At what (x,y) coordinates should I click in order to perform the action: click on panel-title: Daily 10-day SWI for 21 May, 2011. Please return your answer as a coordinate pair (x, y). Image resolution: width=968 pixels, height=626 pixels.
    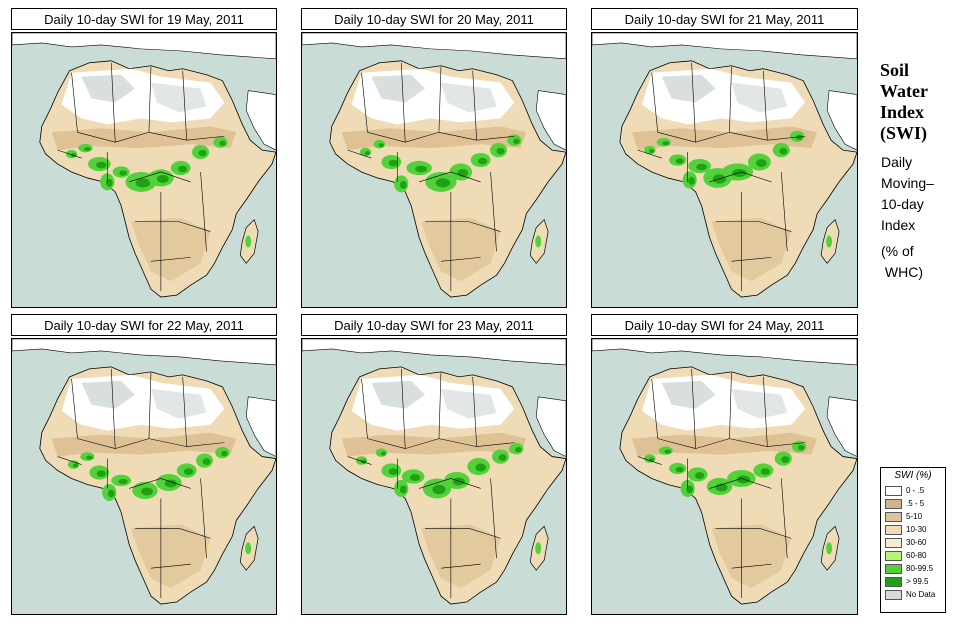
    Looking at the image, I should click on (724, 19).